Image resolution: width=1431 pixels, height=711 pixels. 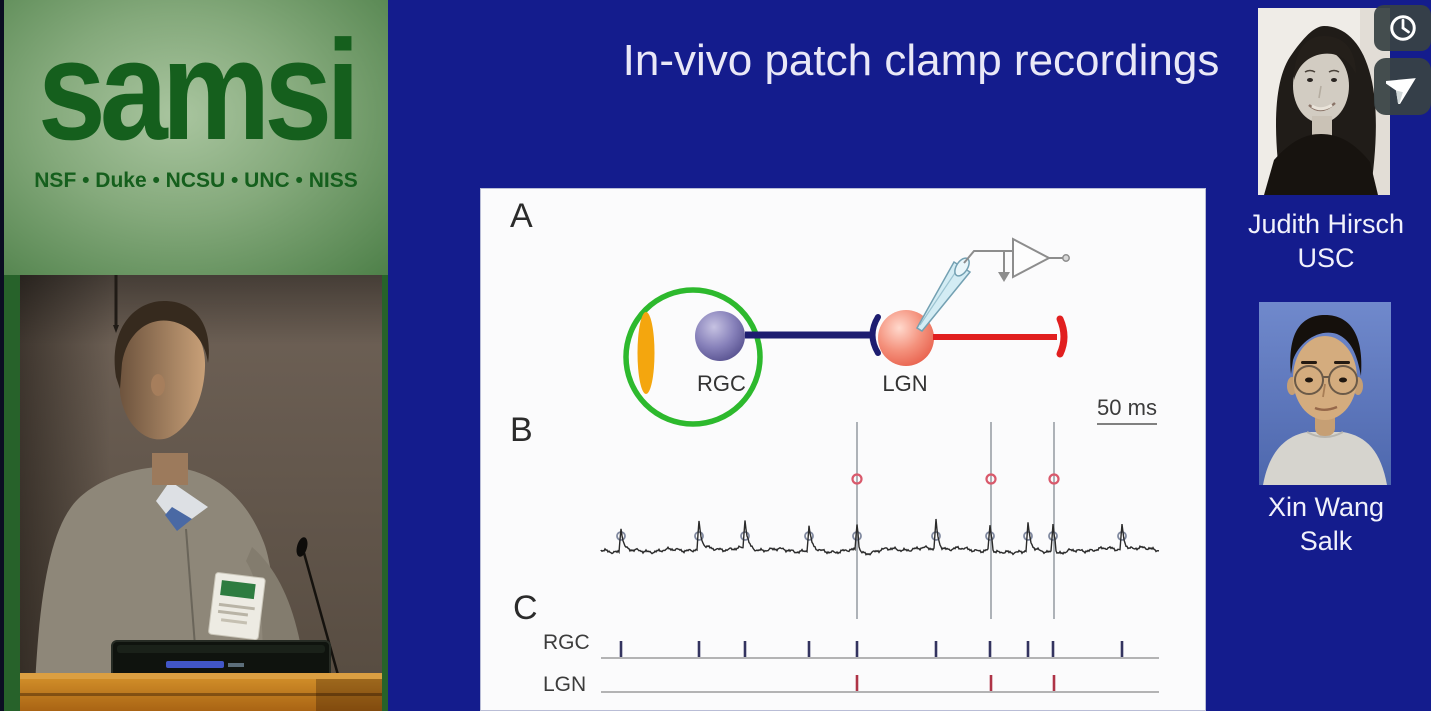 What do you see at coordinates (321, 614) in the screenshot?
I see `microphone` at bounding box center [321, 614].